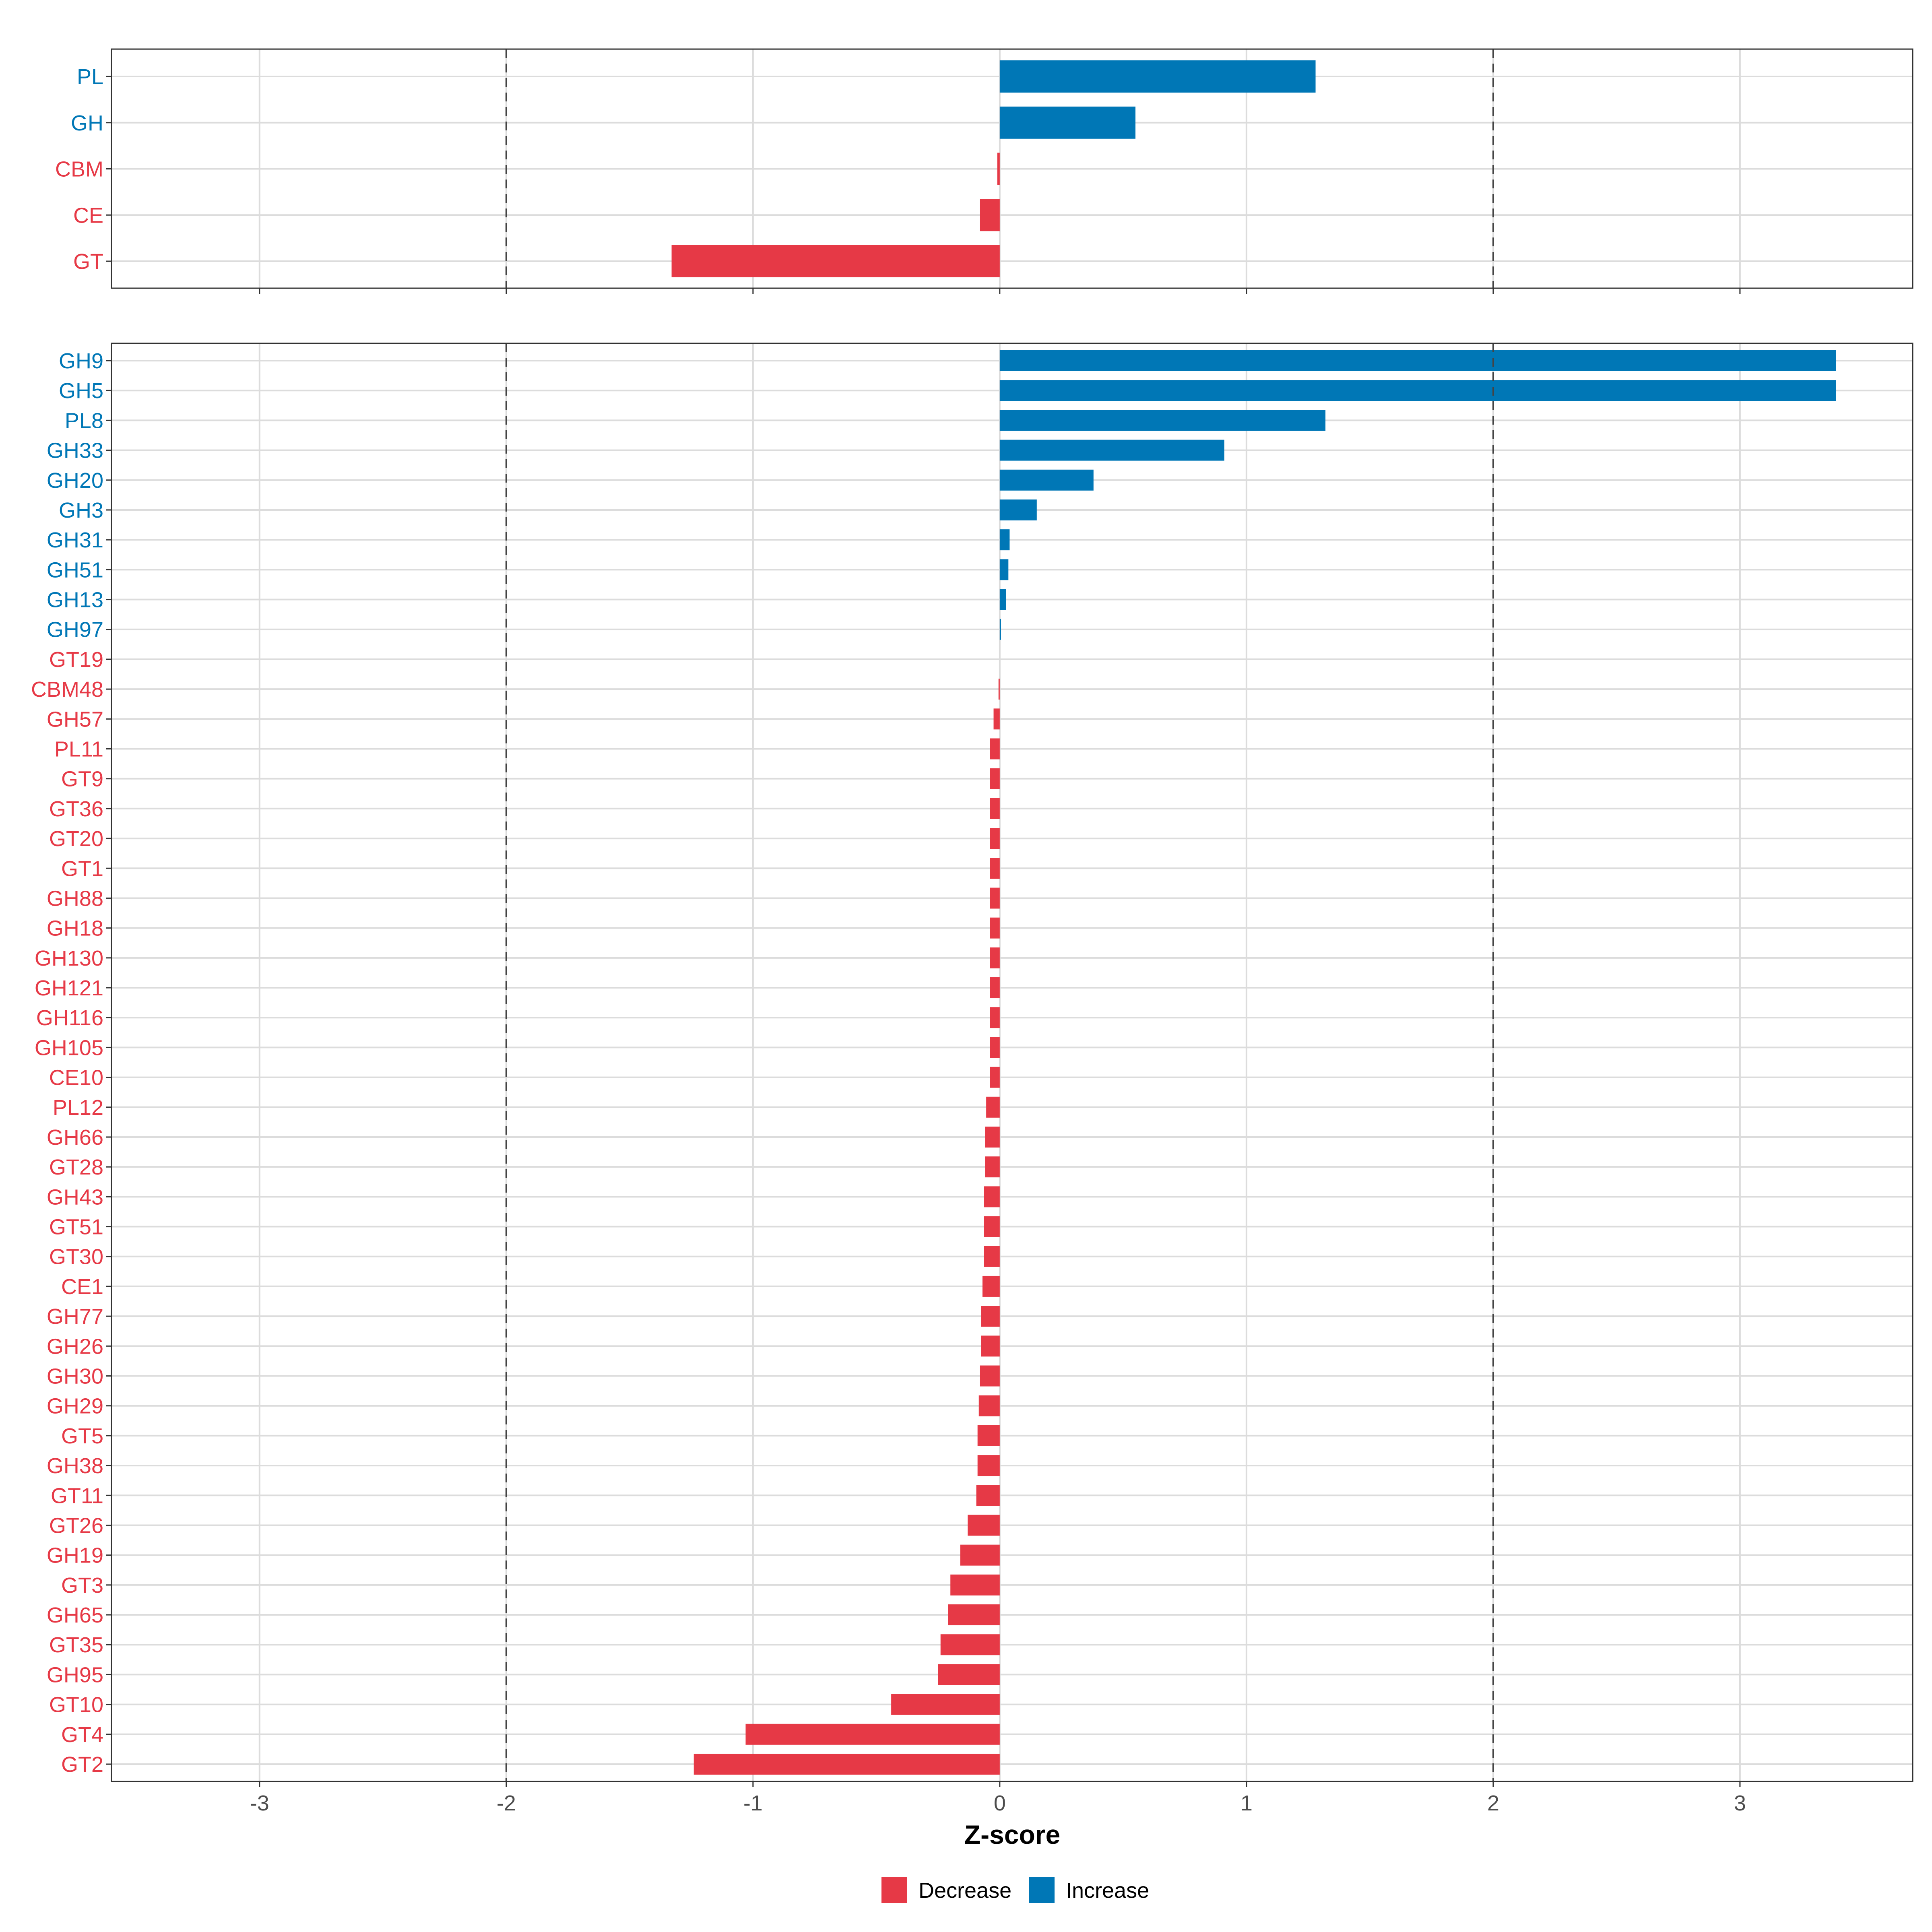 The image size is (1932, 1932). Describe the element at coordinates (75, 451) in the screenshot. I see `category-label: GH33` at that location.